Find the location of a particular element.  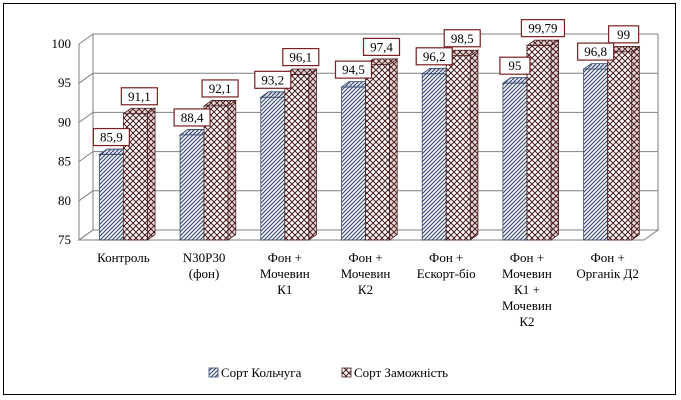

x-tick-label-line: Контроль is located at coordinates (123, 257).